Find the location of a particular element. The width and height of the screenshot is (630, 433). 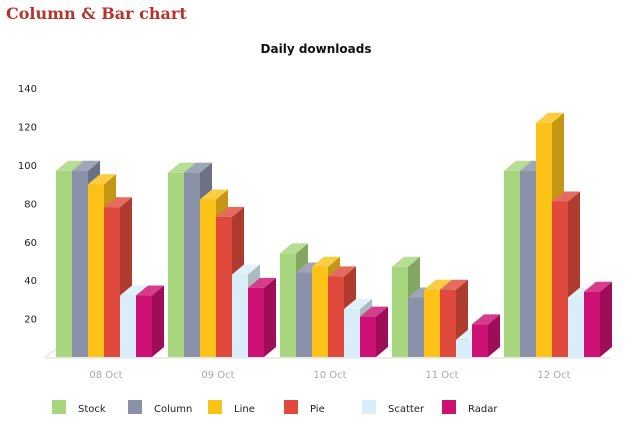

legend-item-radar: Radar is located at coordinates (470, 407).